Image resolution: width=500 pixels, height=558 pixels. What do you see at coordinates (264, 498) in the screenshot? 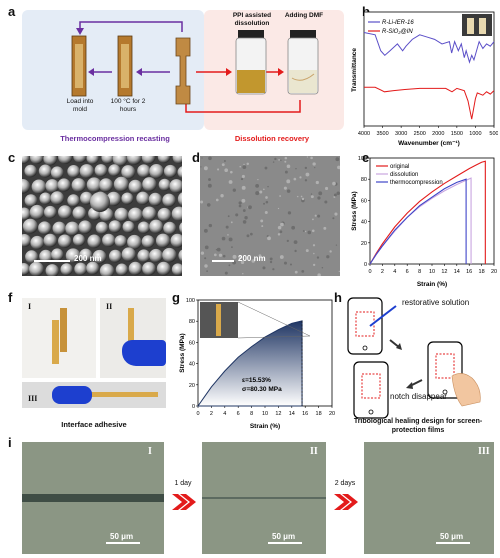
I see `micrograph-i-2: II 50 μm` at bounding box center [264, 498].